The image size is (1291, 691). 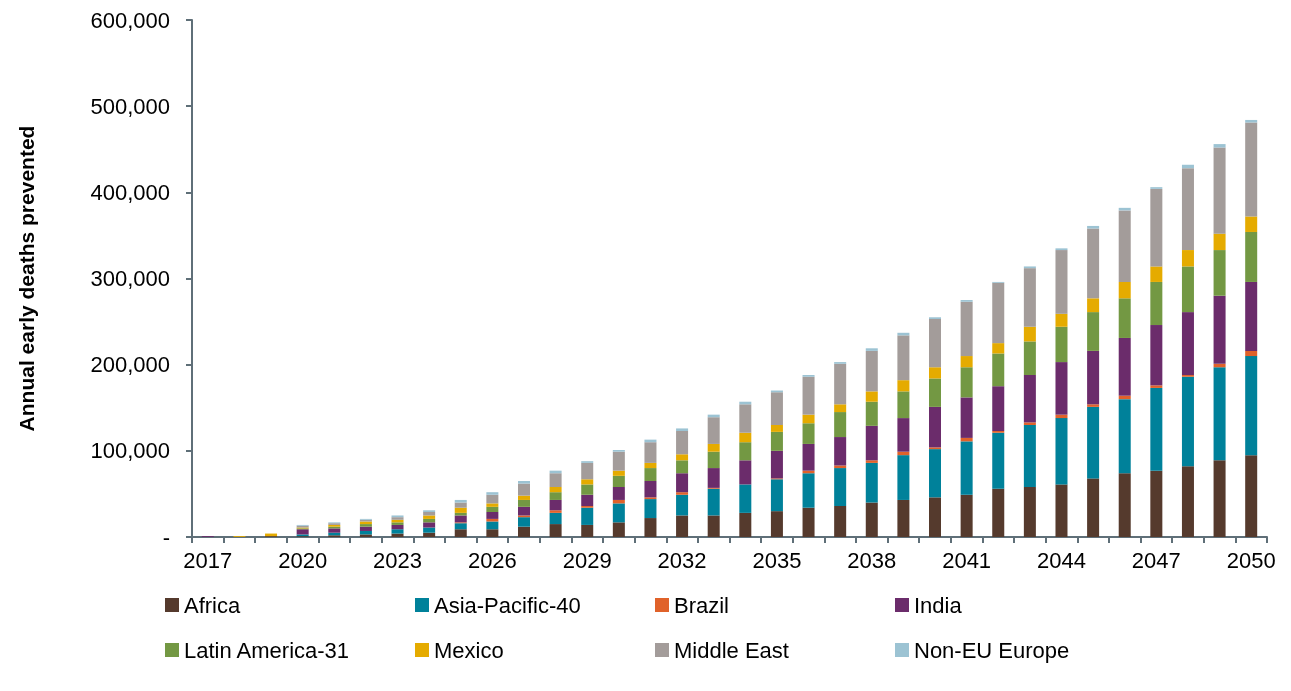 I want to click on legend-label: Mexico, so click(x=469, y=650).